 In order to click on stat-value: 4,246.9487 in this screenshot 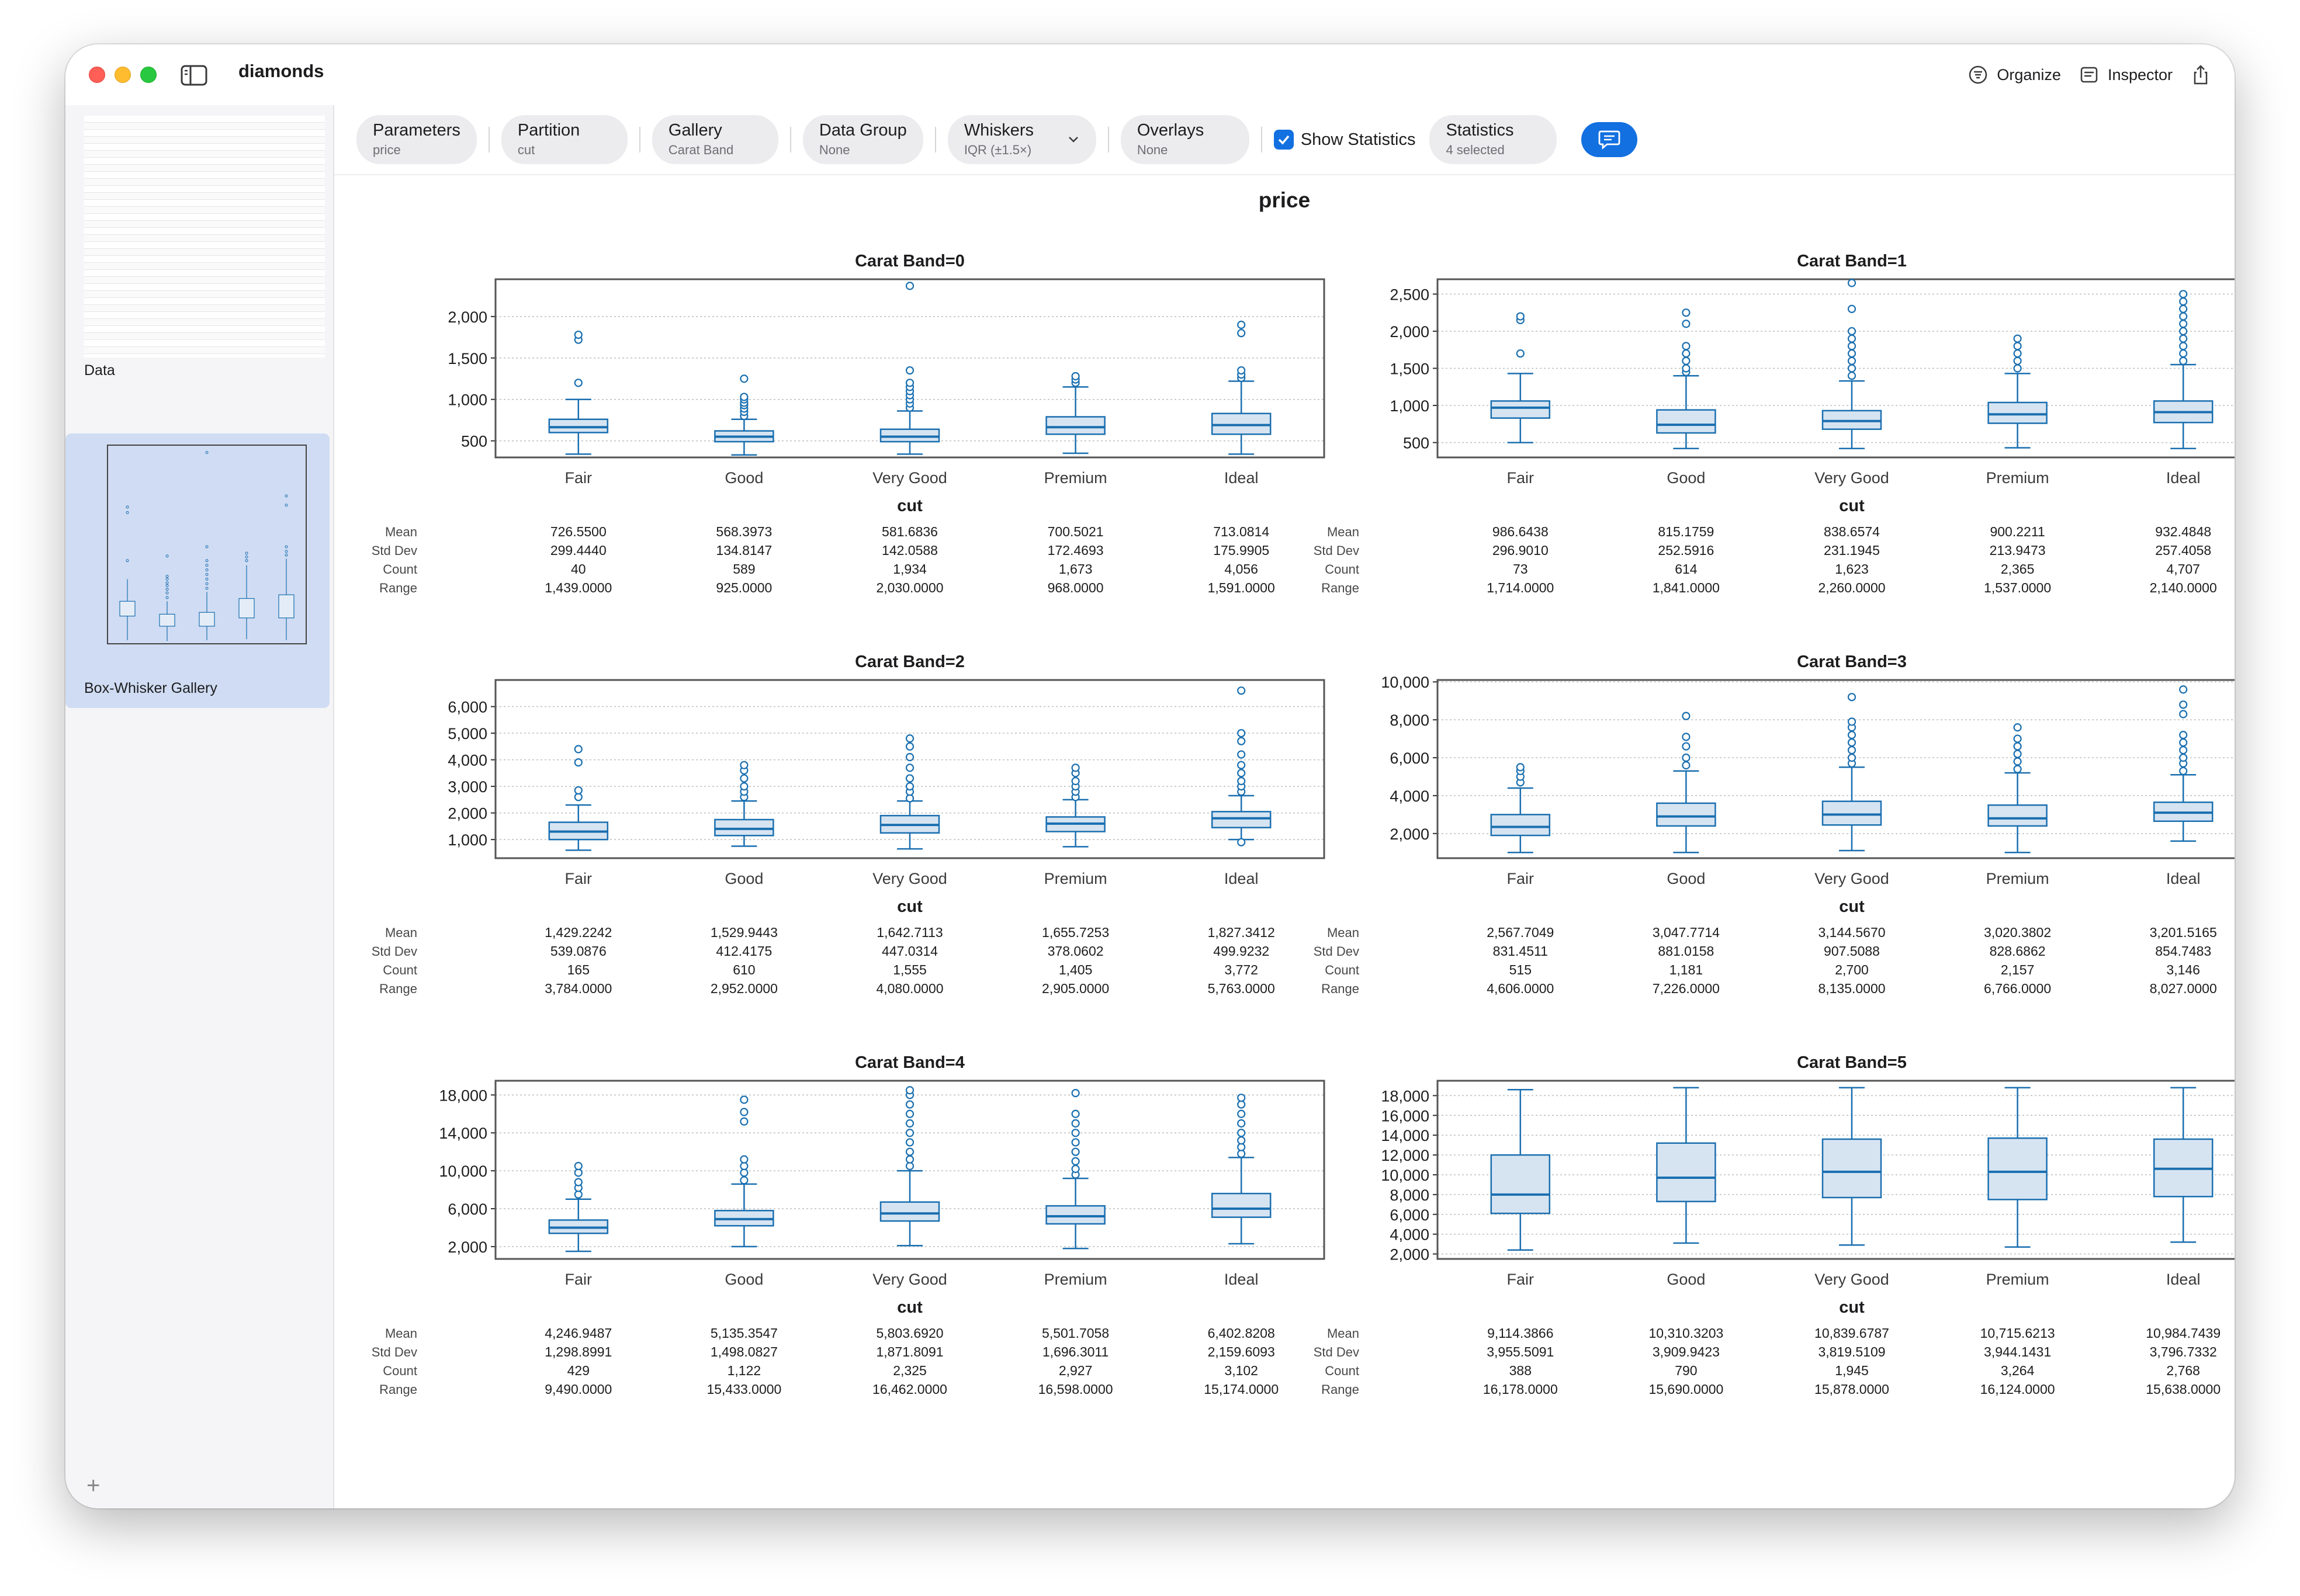, I will do `click(578, 1333)`.